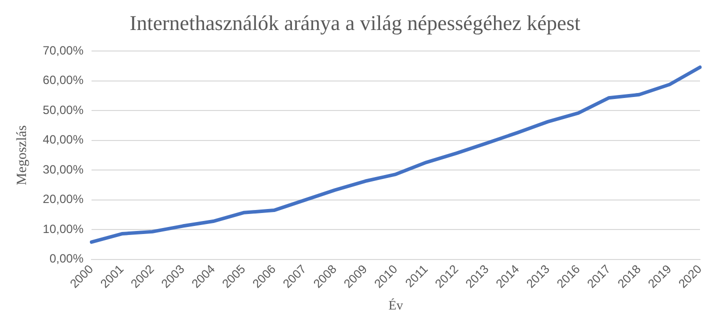 This screenshot has width=714, height=336. Describe the element at coordinates (355, 23) in the screenshot. I see `chart-title: Internethasználók aránya a világ népességéhez képest` at that location.